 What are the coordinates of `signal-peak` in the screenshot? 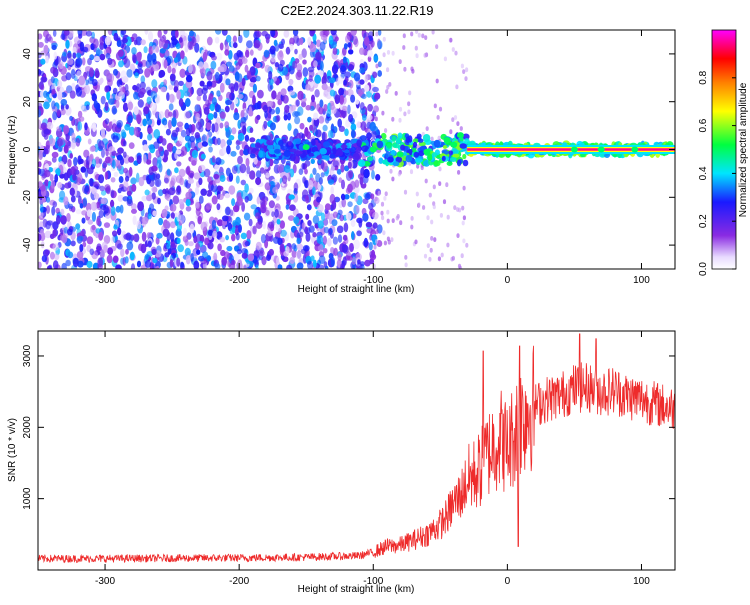 It's located at (427, 151).